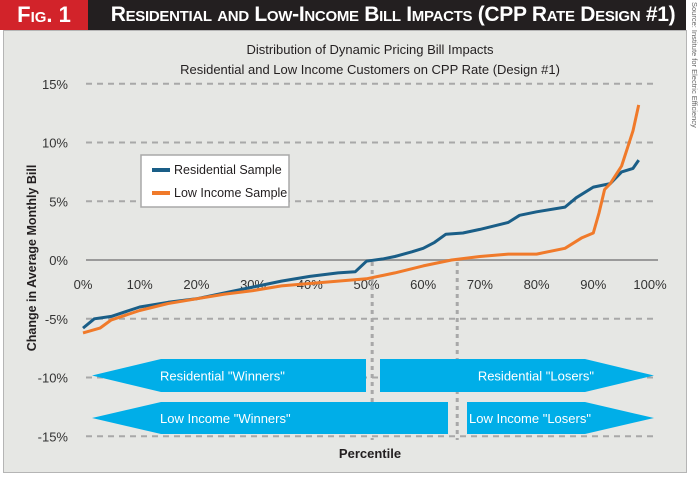  Describe the element at coordinates (58, 201) in the screenshot. I see `y-tick-label: 5%` at that location.